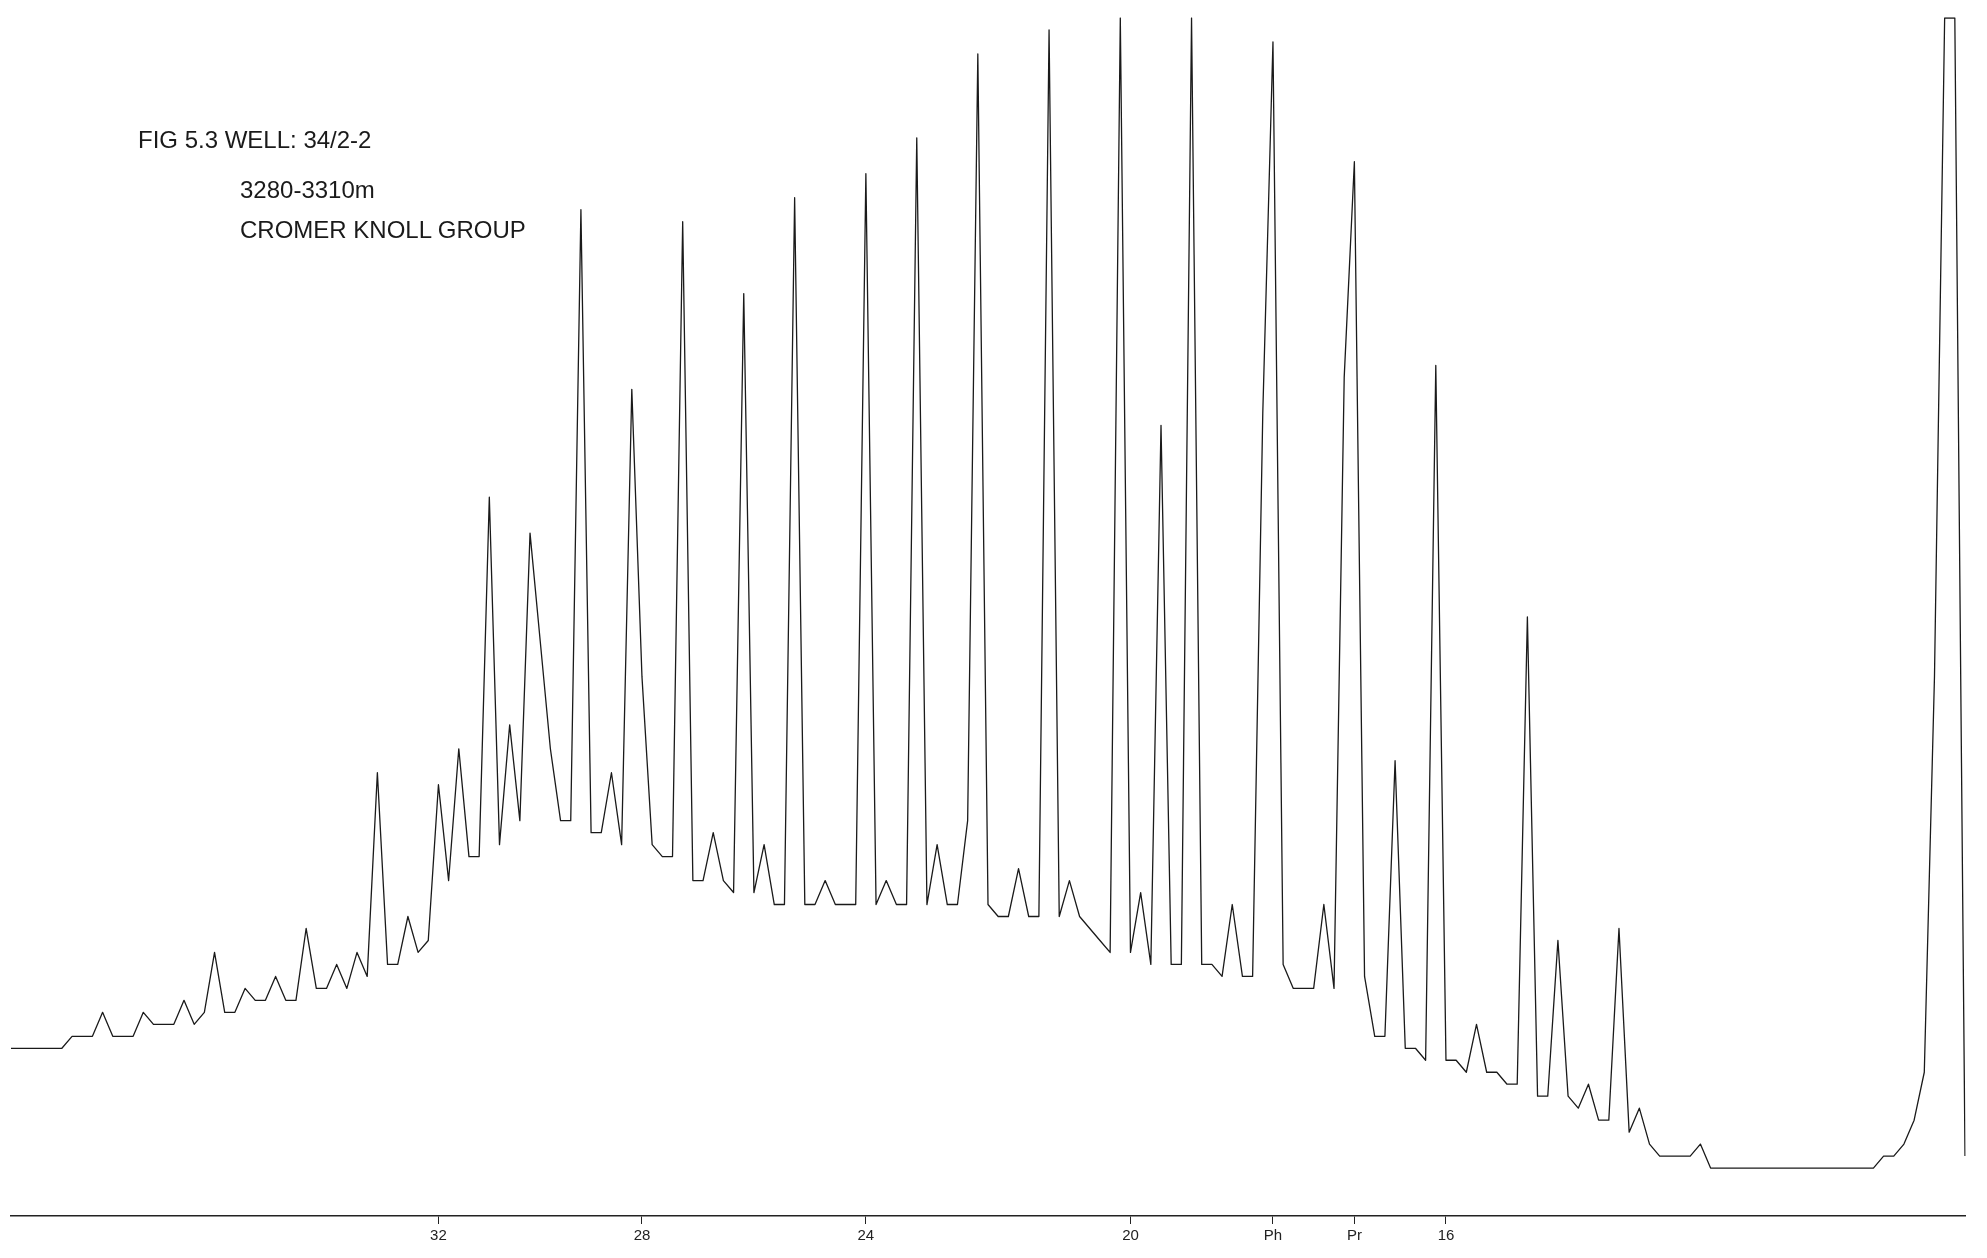  Describe the element at coordinates (866, 1235) in the screenshot. I see `x-tick-label: 24` at that location.